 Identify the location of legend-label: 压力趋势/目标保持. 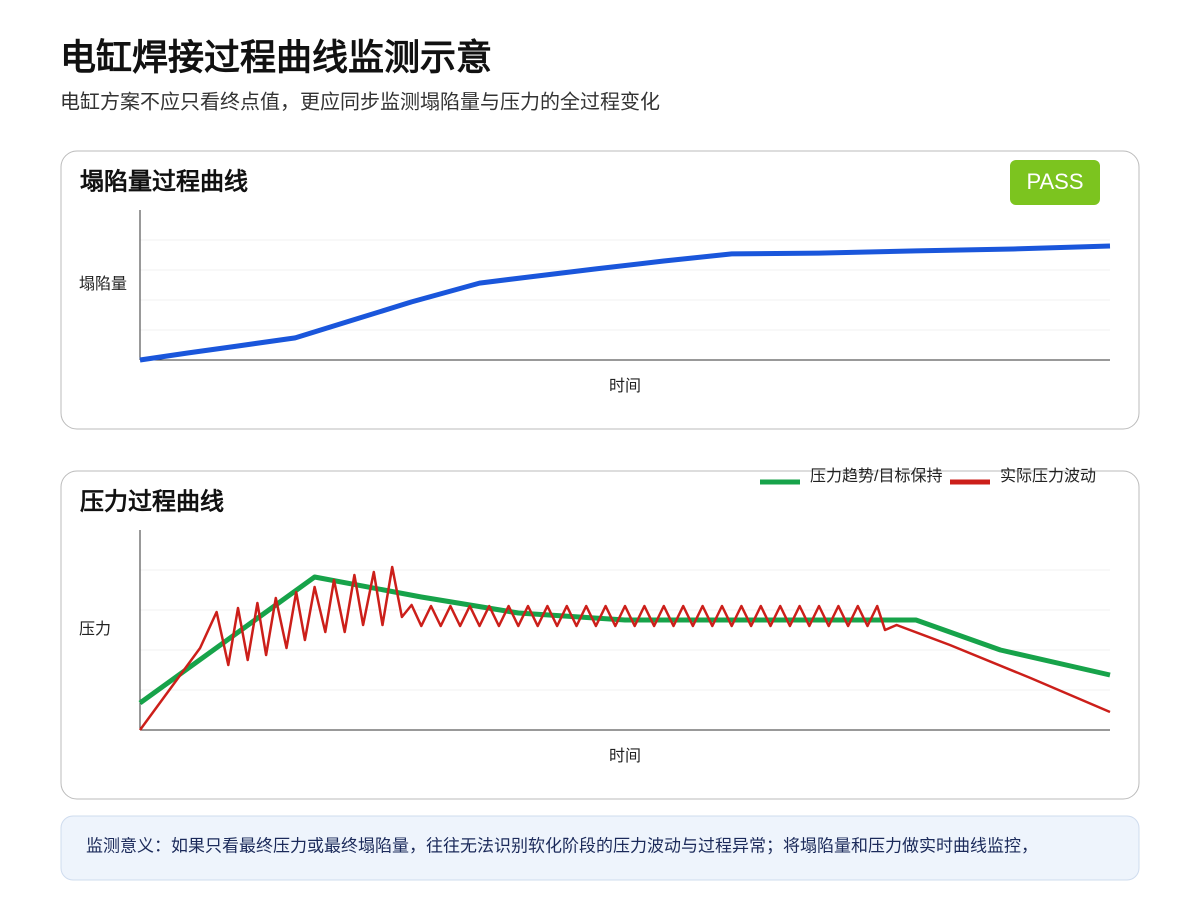
(876, 476).